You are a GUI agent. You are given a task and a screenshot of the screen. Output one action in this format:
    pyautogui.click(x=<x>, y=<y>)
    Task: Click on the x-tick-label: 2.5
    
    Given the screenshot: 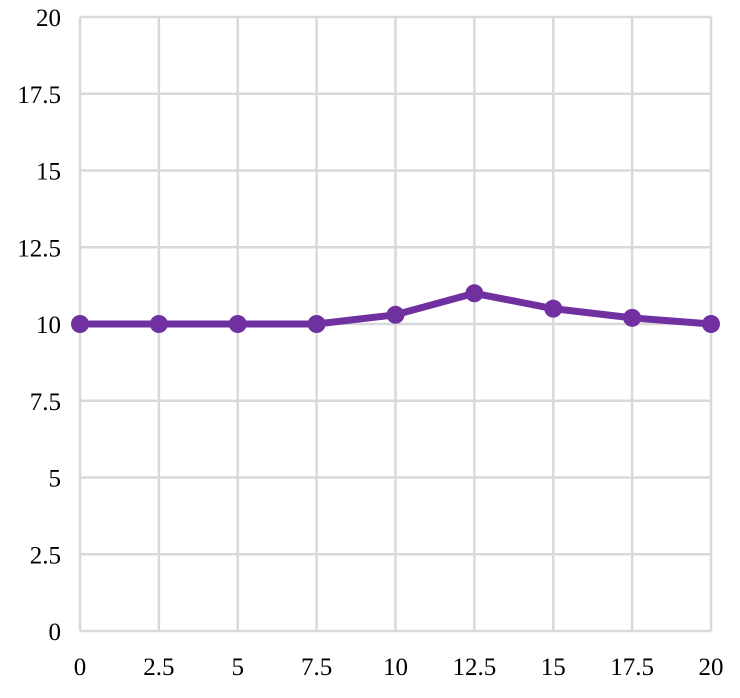 What is the action you would take?
    pyautogui.click(x=158, y=667)
    